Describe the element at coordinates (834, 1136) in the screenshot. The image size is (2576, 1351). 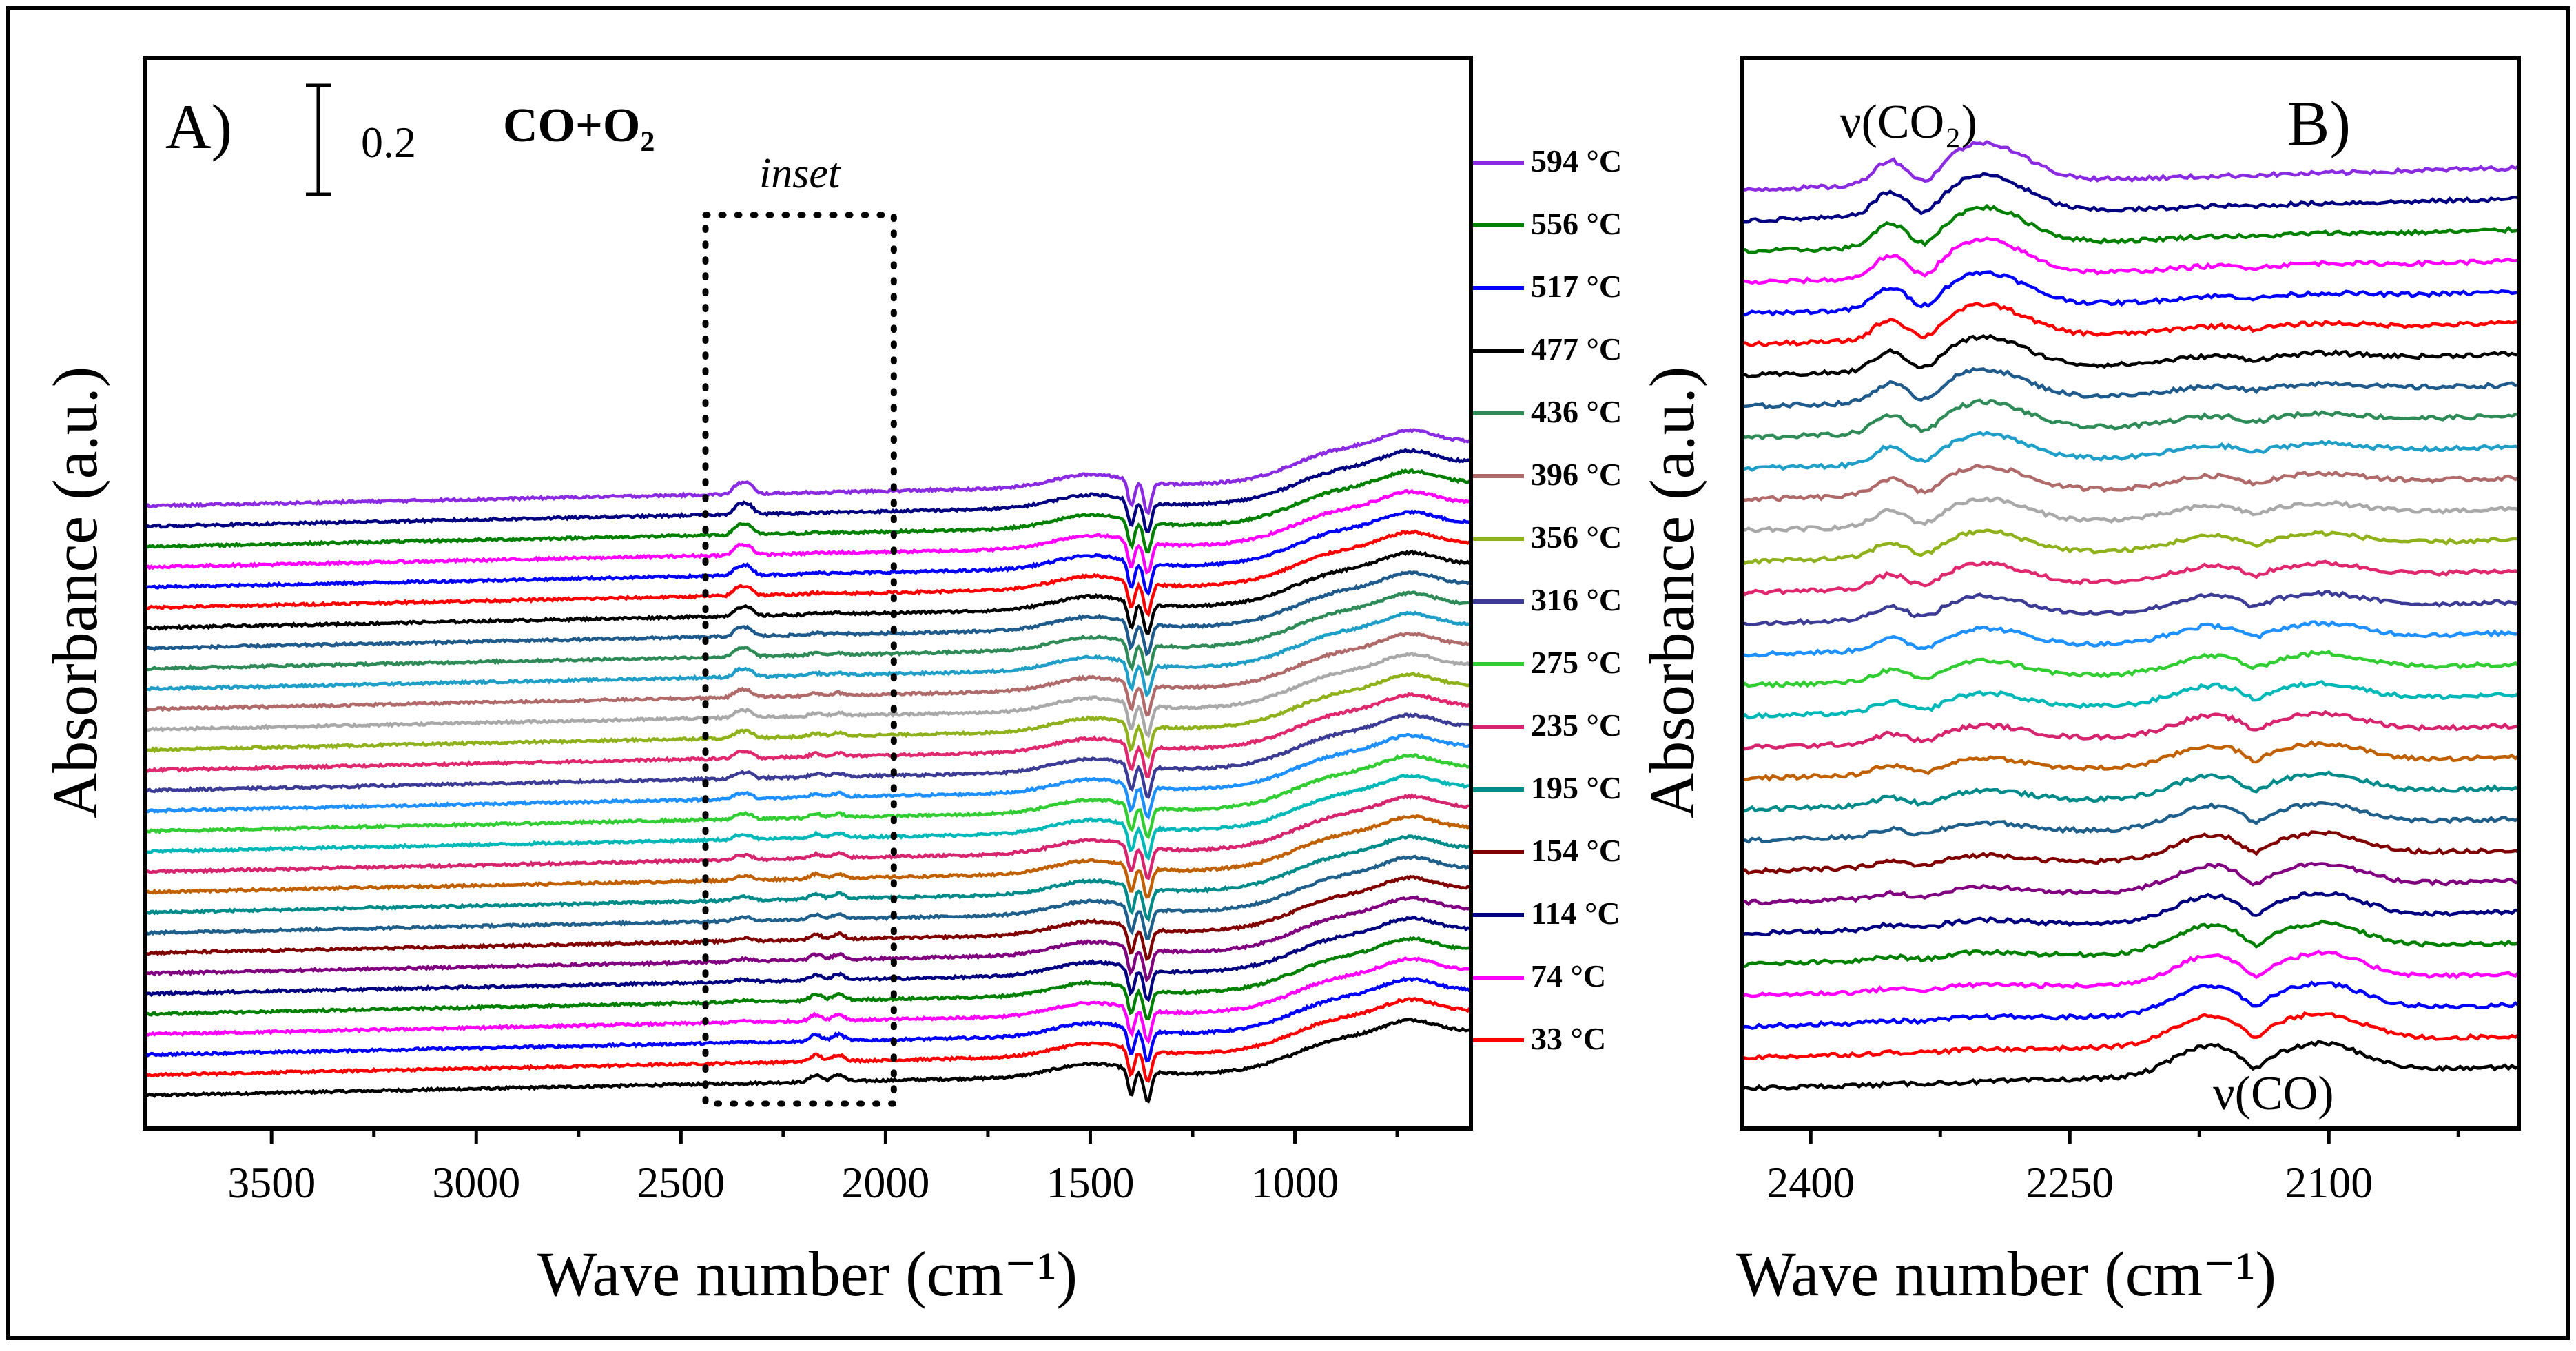
I see `panel-a-x-ticks` at that location.